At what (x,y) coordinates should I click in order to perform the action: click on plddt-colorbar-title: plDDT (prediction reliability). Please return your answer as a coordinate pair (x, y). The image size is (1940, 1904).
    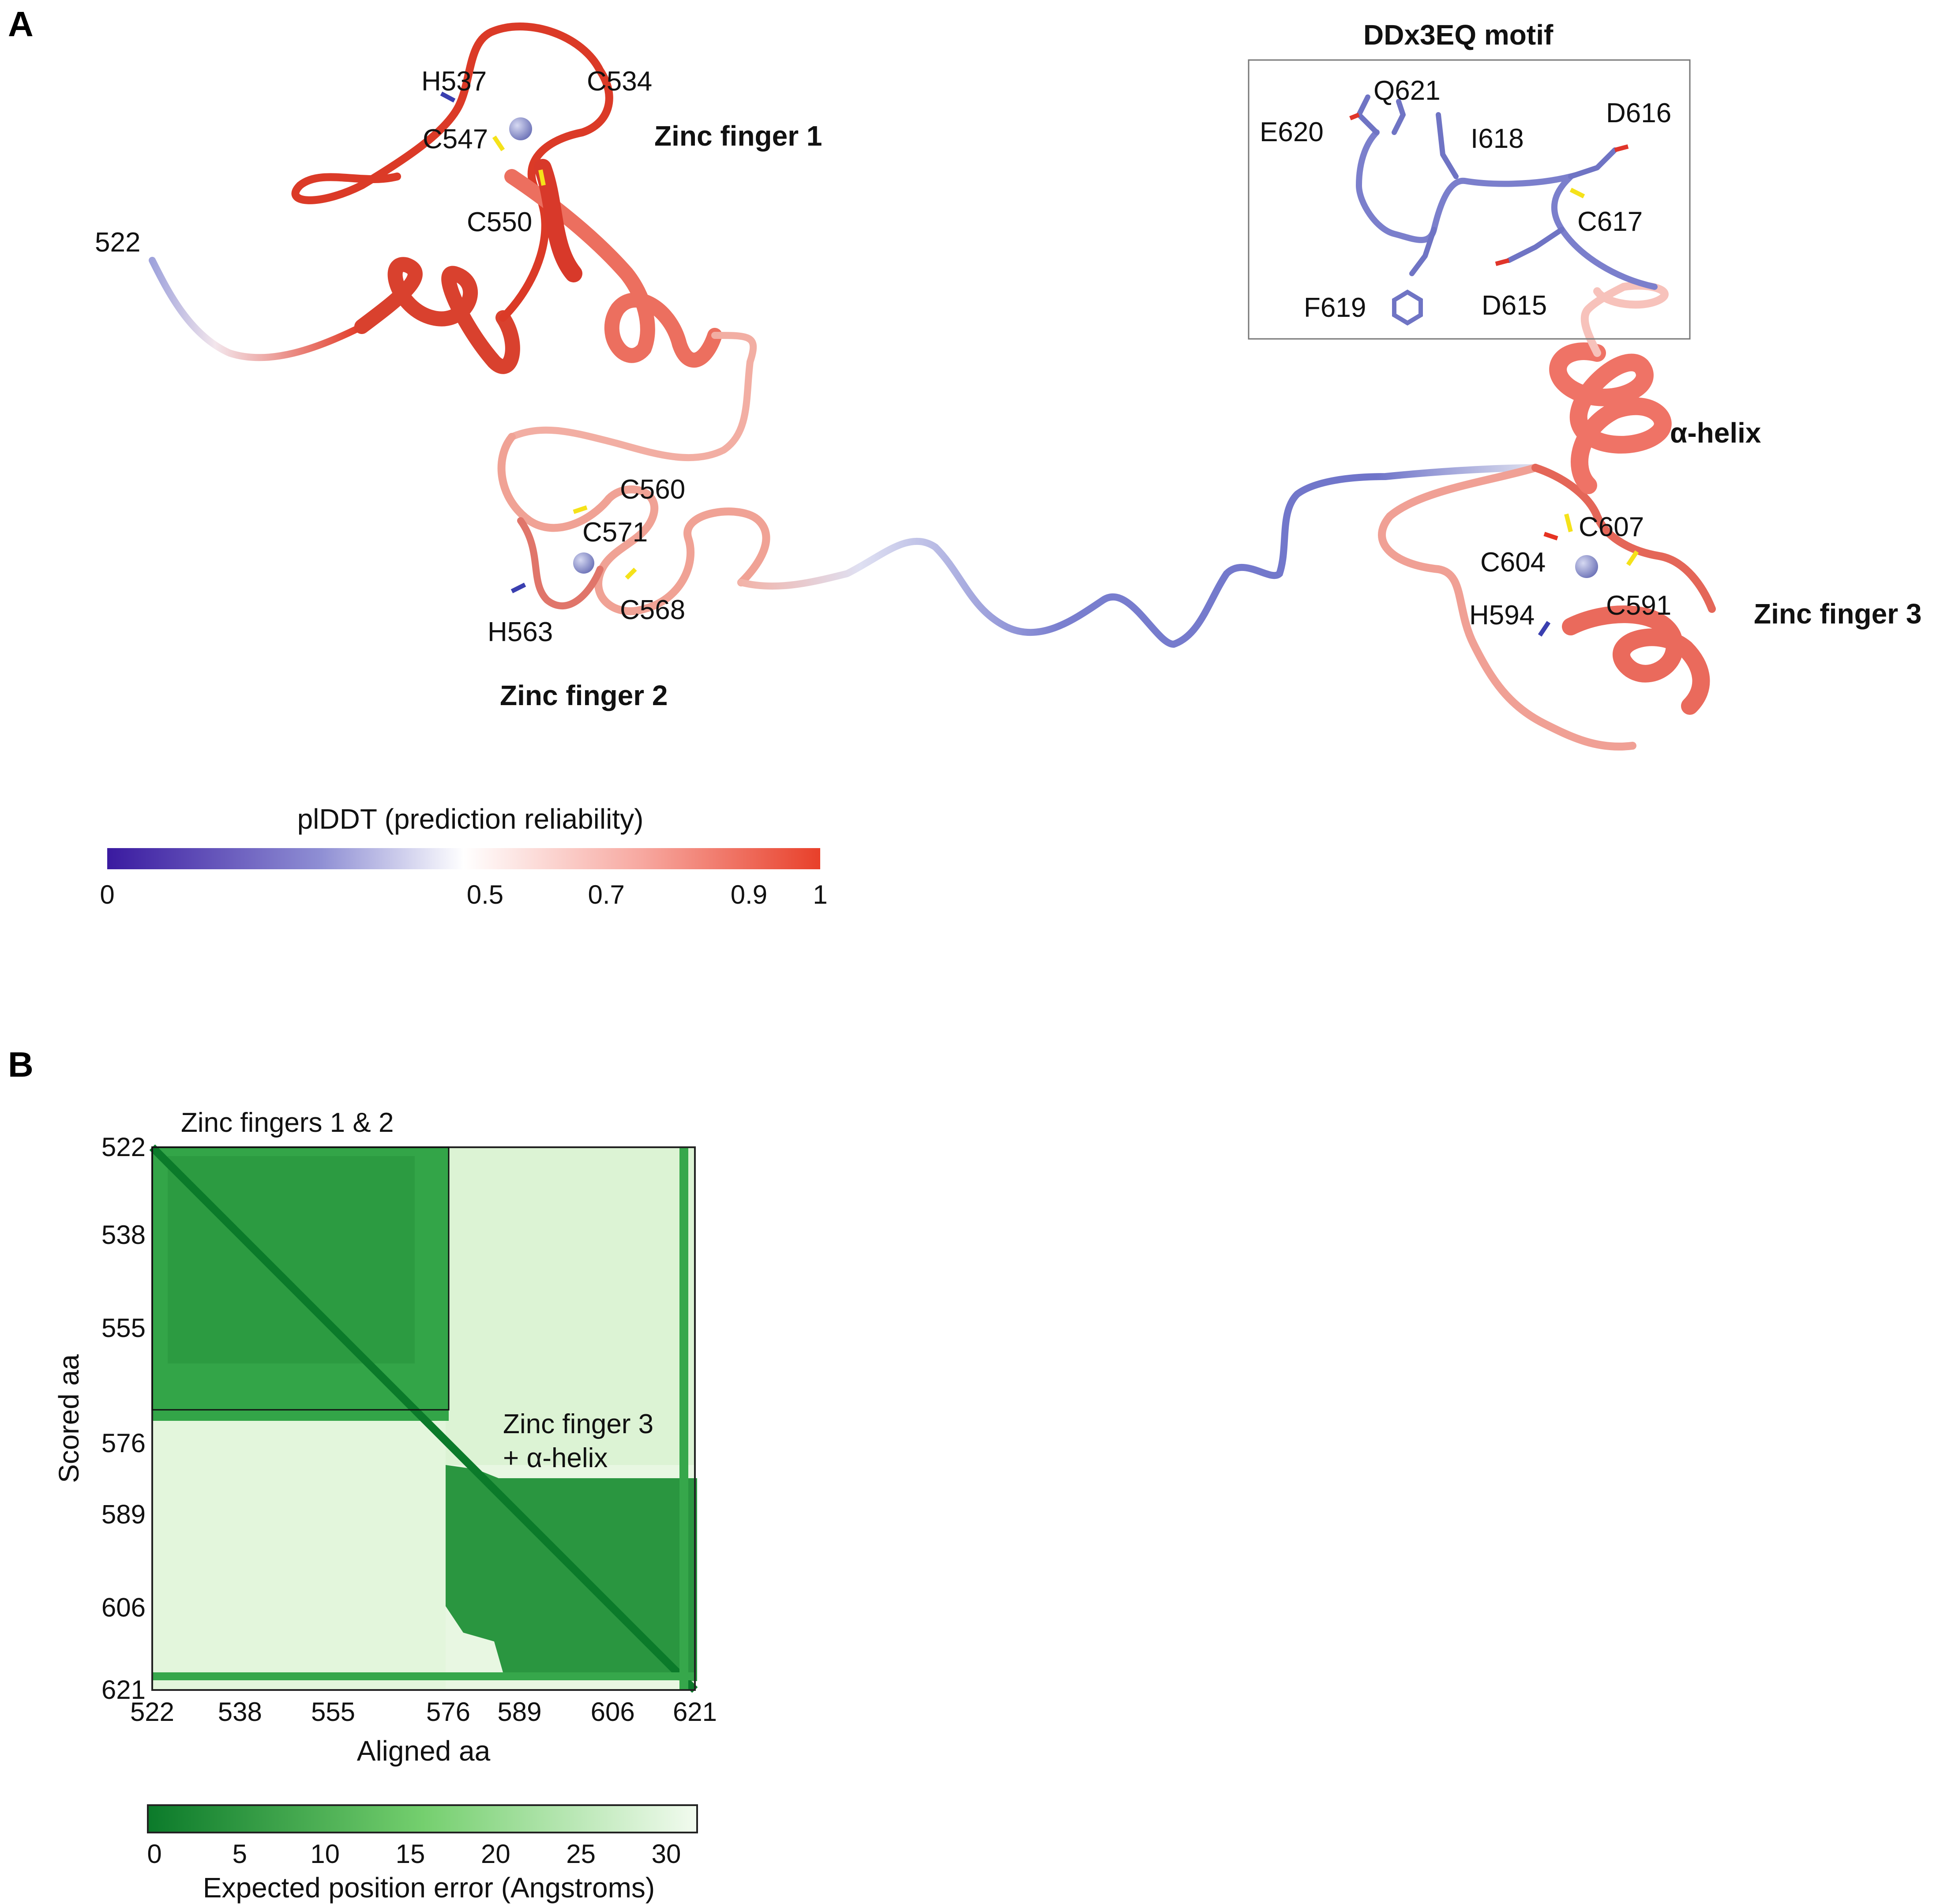
    Looking at the image, I should click on (470, 819).